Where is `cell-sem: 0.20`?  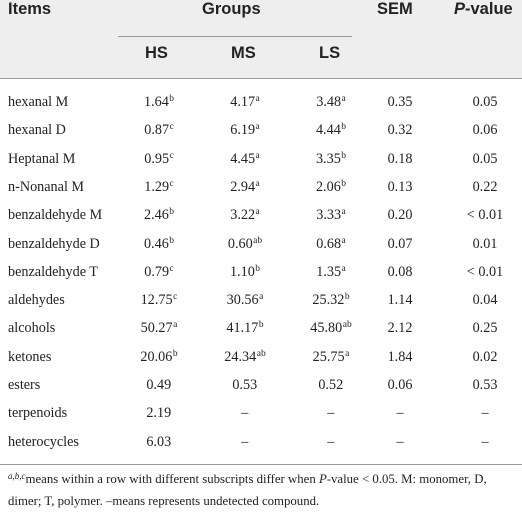 cell-sem: 0.20 is located at coordinates (400, 215).